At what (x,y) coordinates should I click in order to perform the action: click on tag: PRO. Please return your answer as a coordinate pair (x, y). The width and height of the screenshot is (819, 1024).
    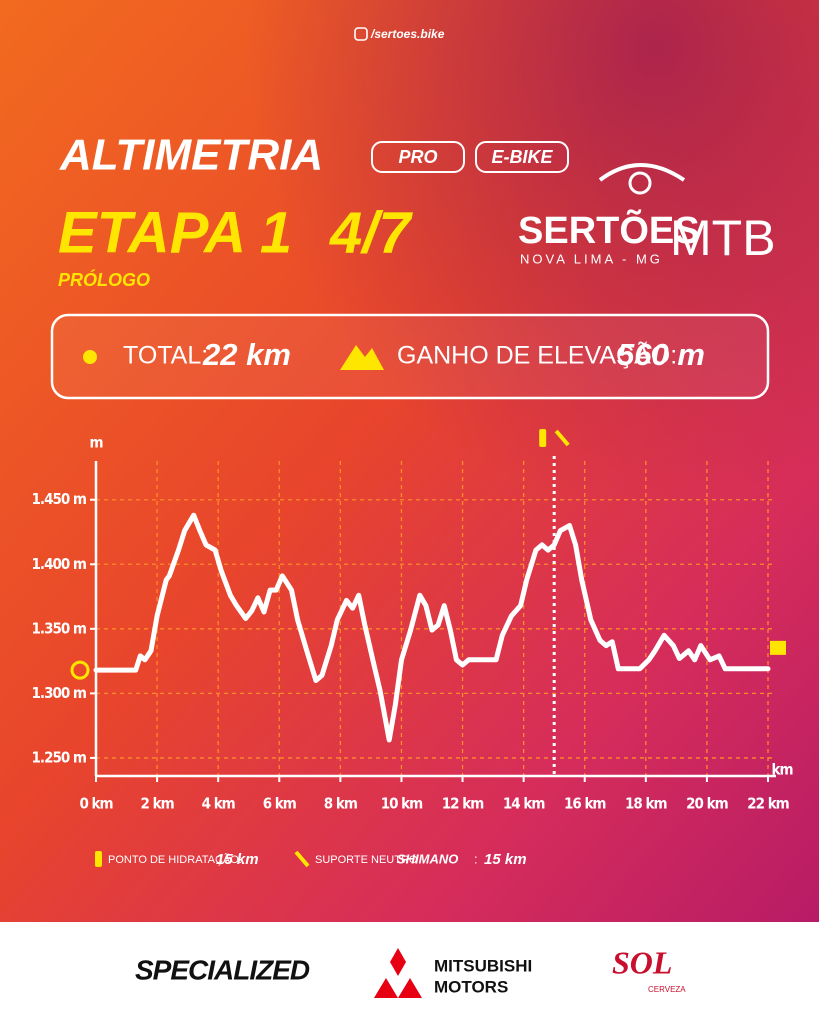
    Looking at the image, I should click on (417, 157).